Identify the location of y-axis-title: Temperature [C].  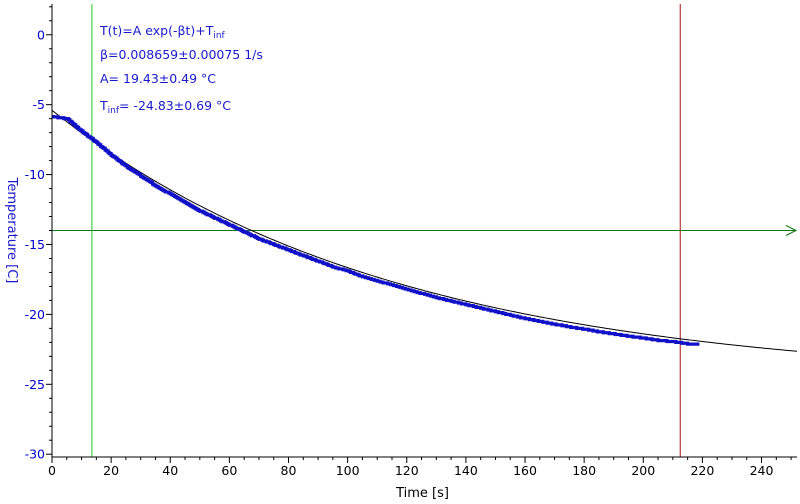
(11, 230).